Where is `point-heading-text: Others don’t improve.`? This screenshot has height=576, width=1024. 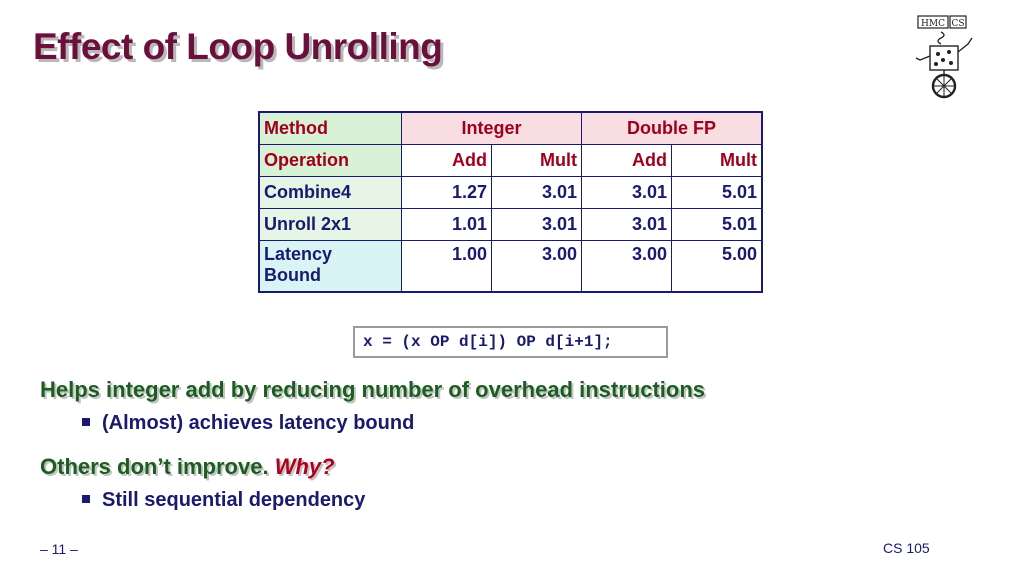
point-heading-text: Others don’t improve. is located at coordinates (154, 466).